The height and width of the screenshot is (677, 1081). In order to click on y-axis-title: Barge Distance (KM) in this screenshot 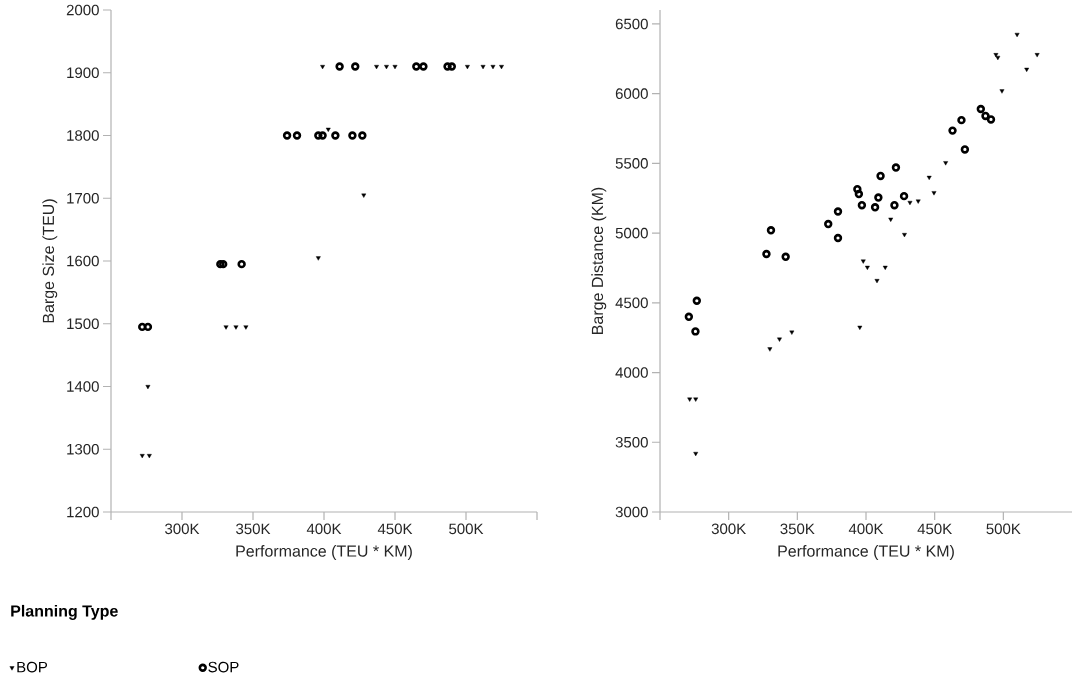, I will do `click(599, 260)`.